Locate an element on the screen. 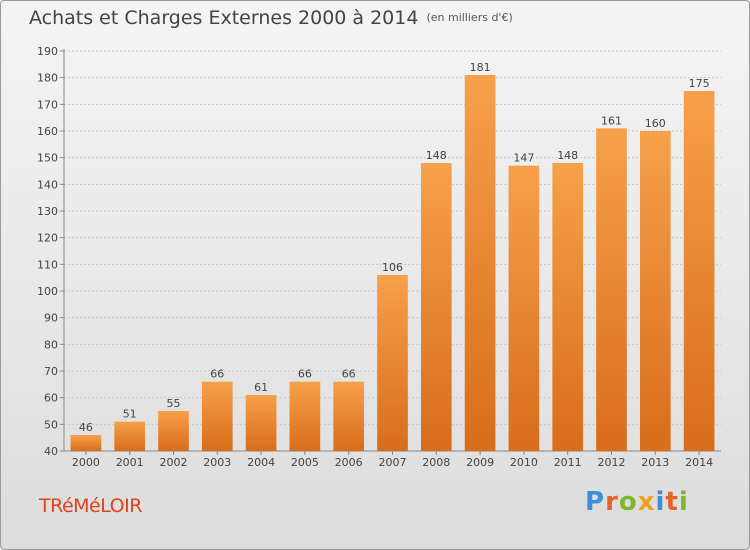  x-tick-label: 2007 is located at coordinates (393, 462).